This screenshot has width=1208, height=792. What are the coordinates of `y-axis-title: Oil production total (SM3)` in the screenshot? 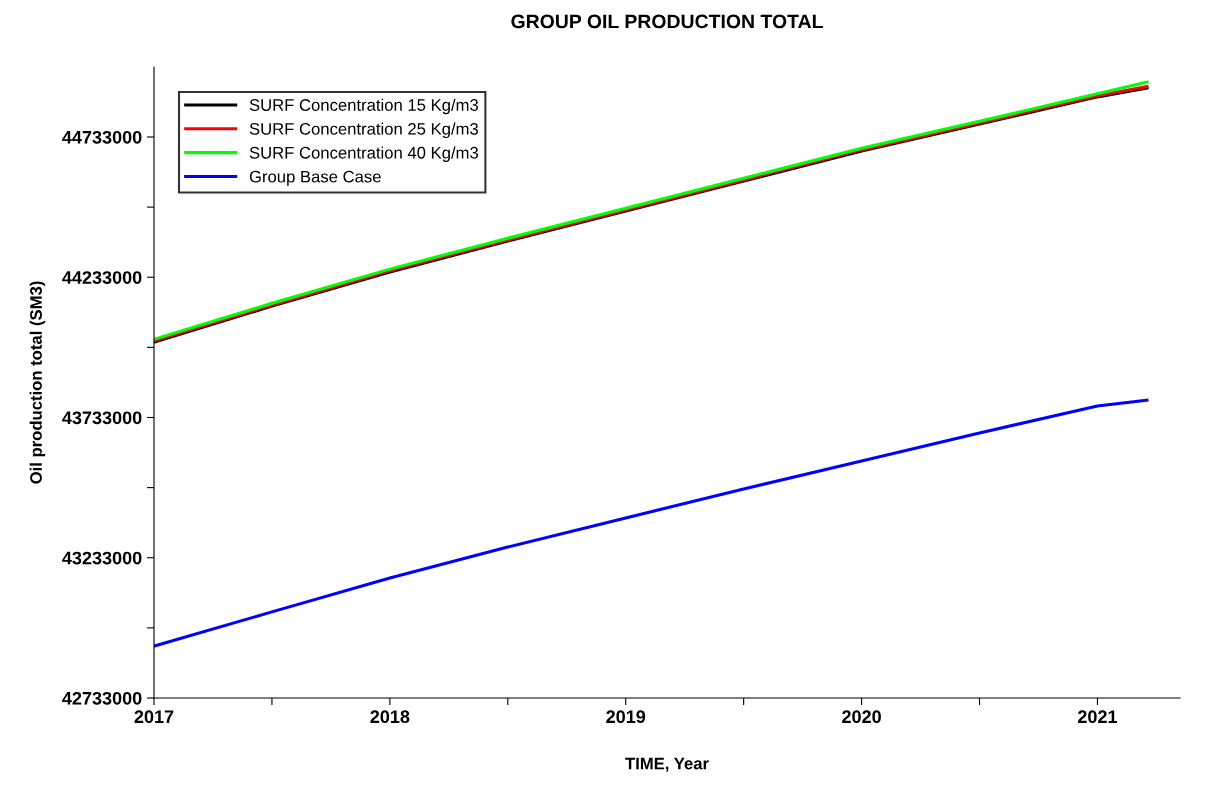 It's located at (37, 382).